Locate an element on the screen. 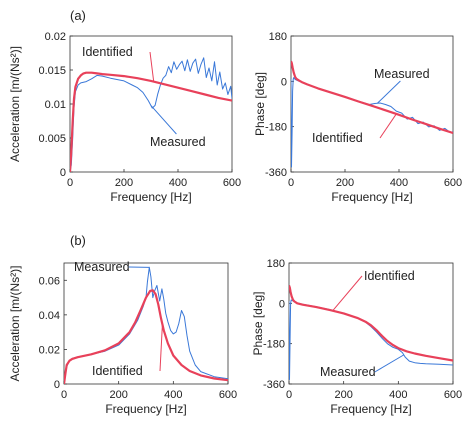  plot-frame is located at coordinates (146, 323).